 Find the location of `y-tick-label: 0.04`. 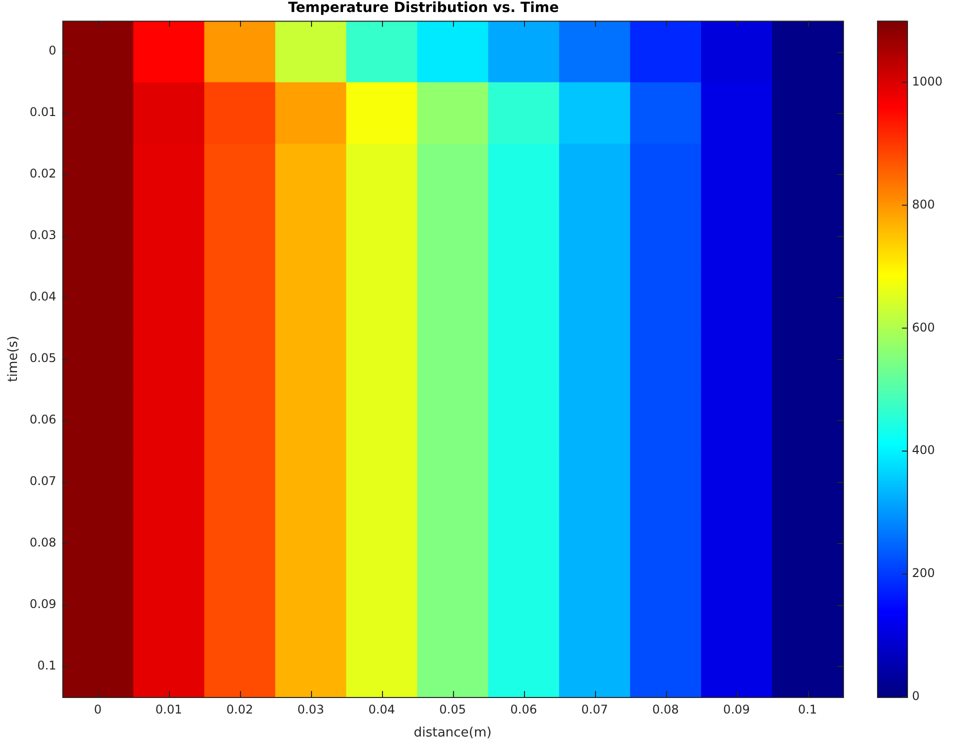

y-tick-label: 0.04 is located at coordinates (43, 297).